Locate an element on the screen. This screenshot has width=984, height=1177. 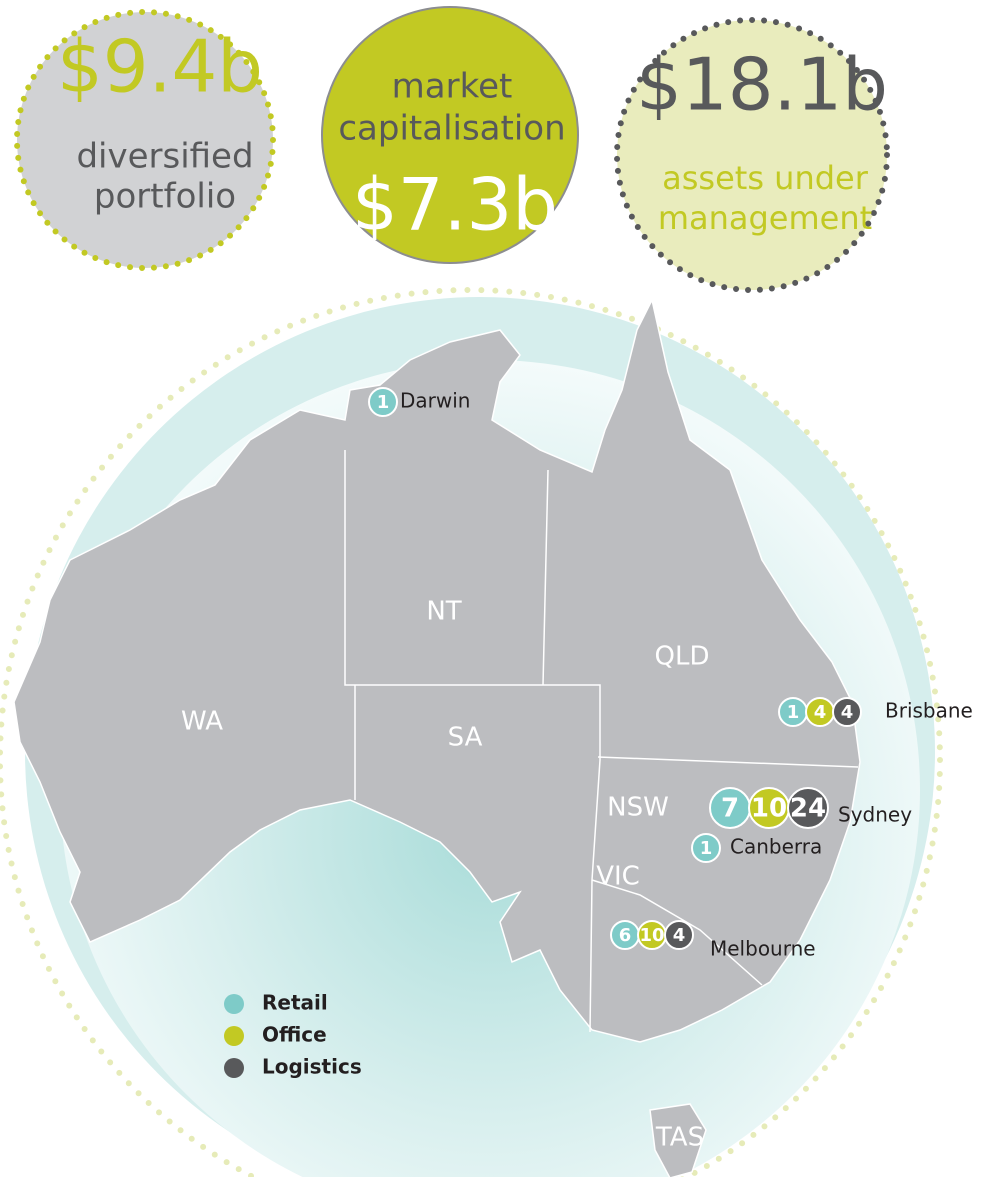
count-label: 24 is located at coordinates (808, 809).